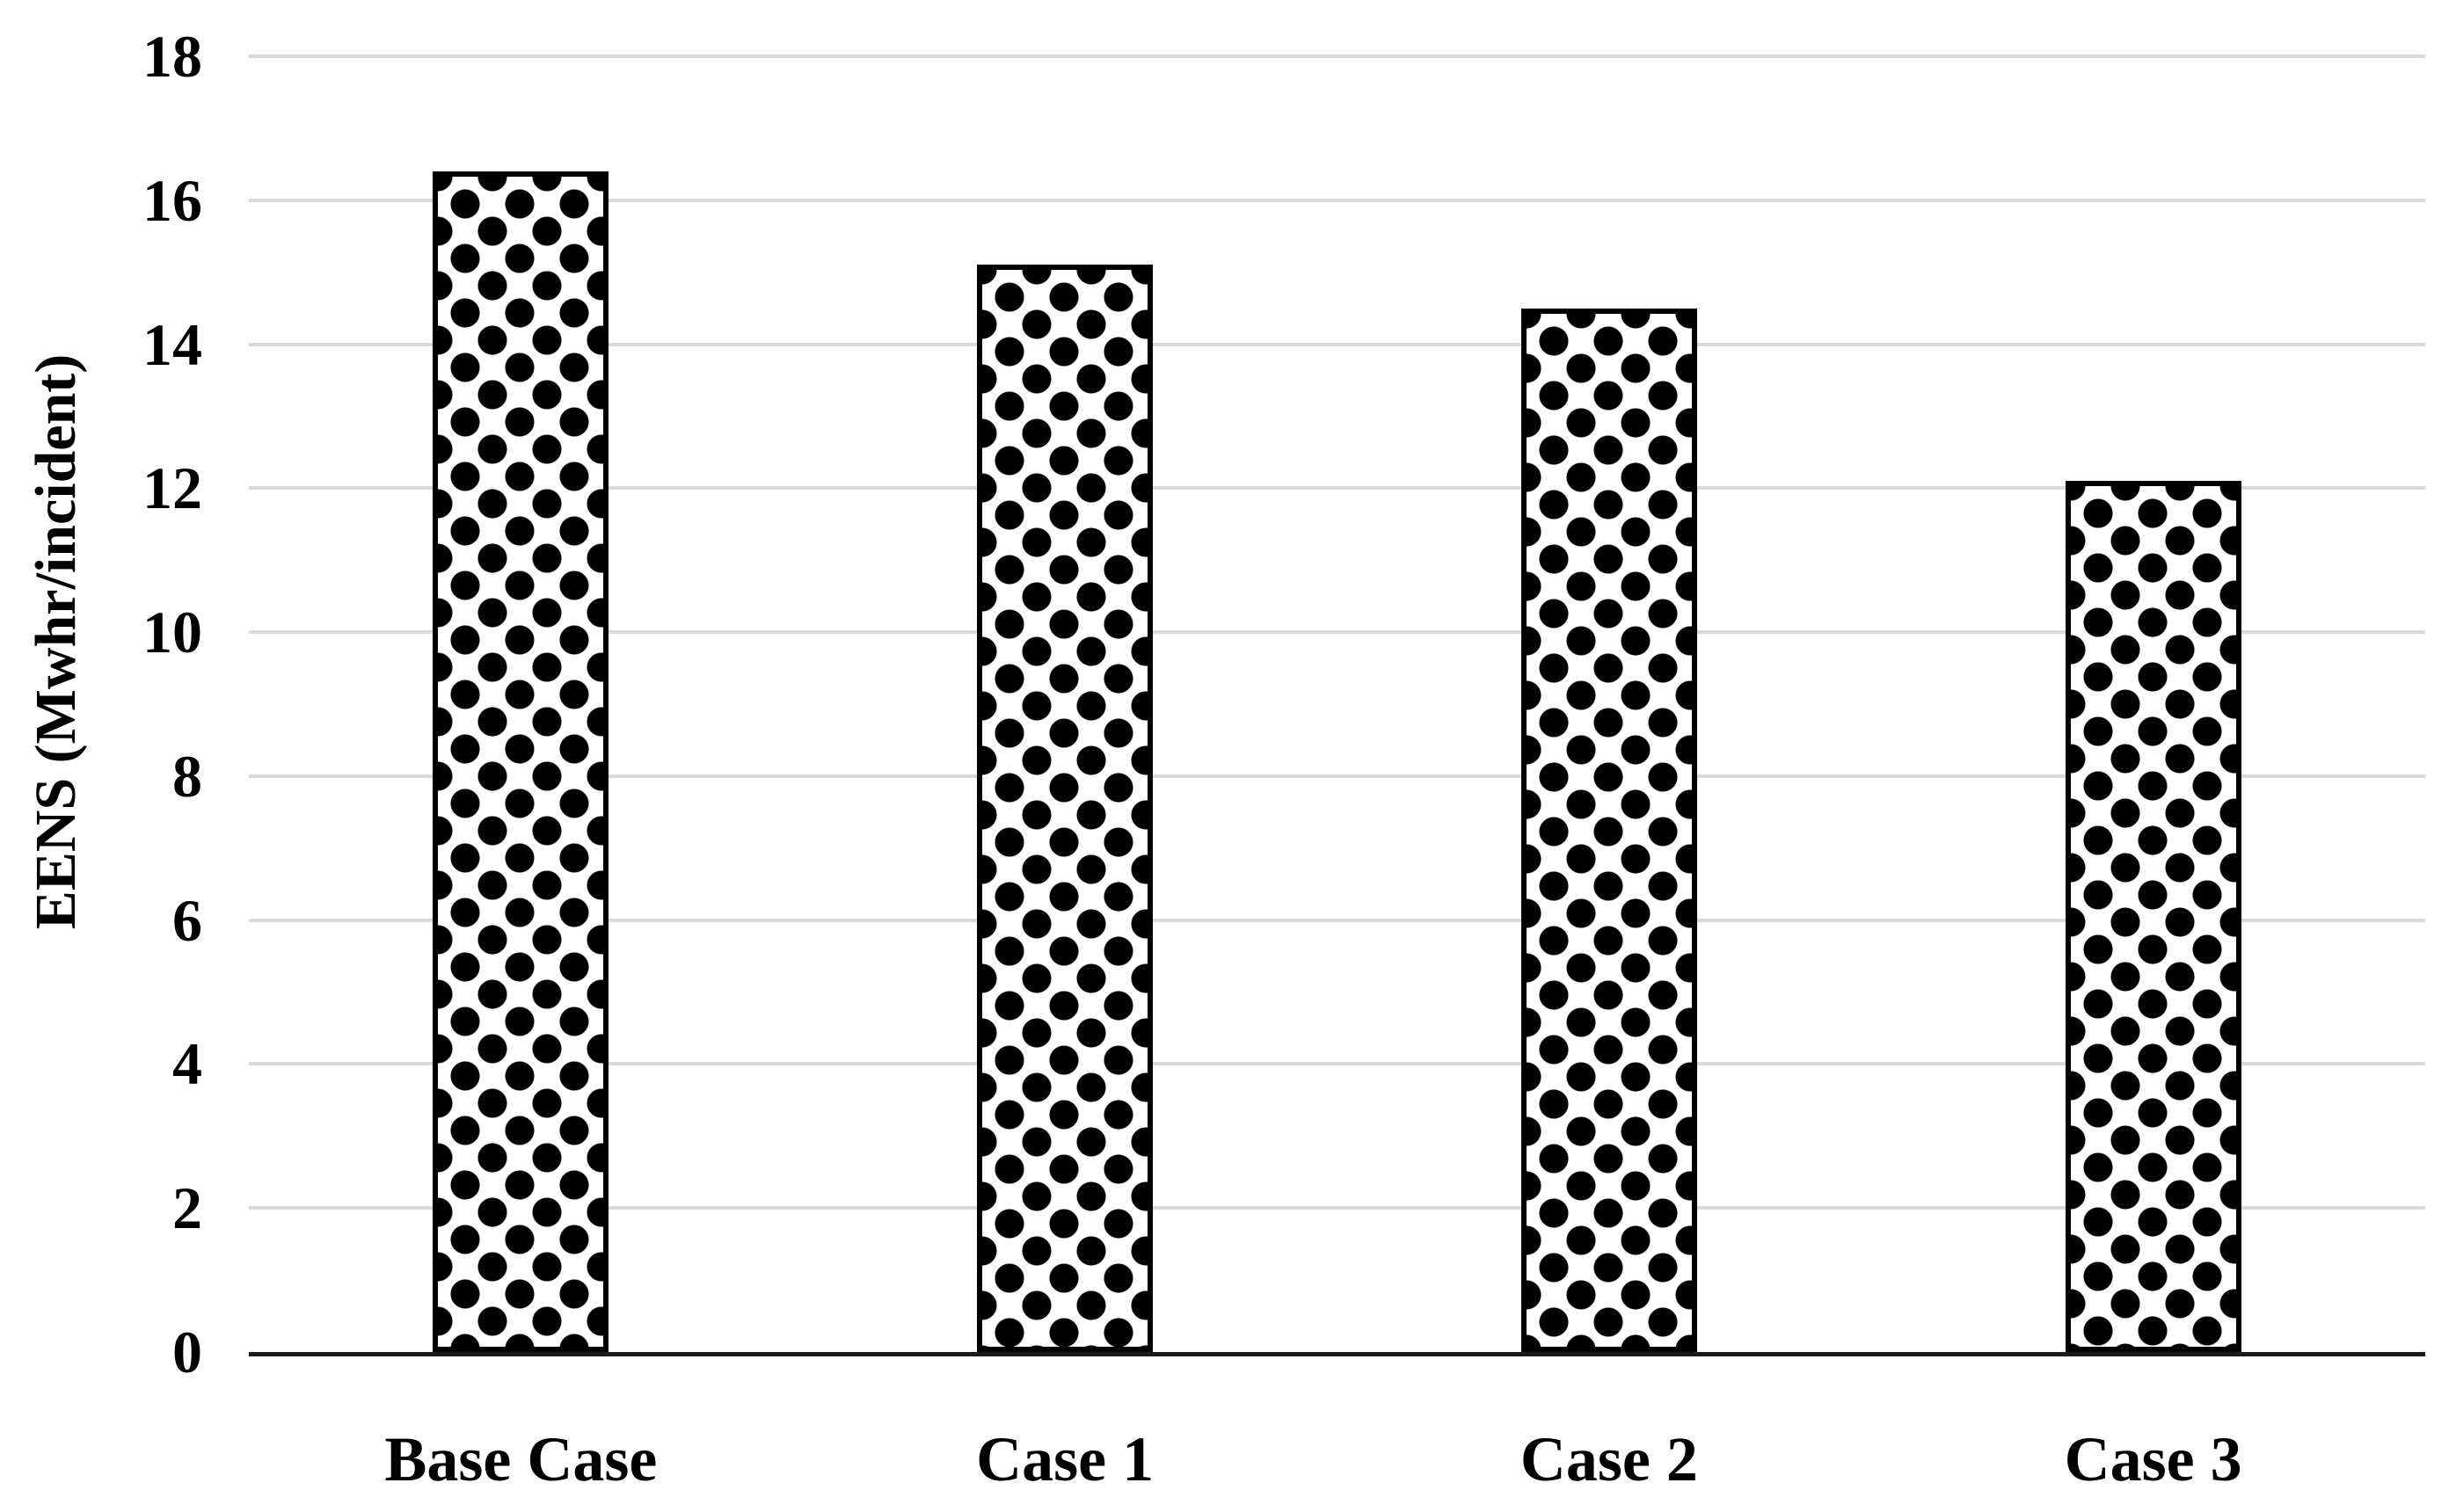 This screenshot has height=1512, width=2456. Describe the element at coordinates (187, 920) in the screenshot. I see `y-tick-label-6: 6` at that location.